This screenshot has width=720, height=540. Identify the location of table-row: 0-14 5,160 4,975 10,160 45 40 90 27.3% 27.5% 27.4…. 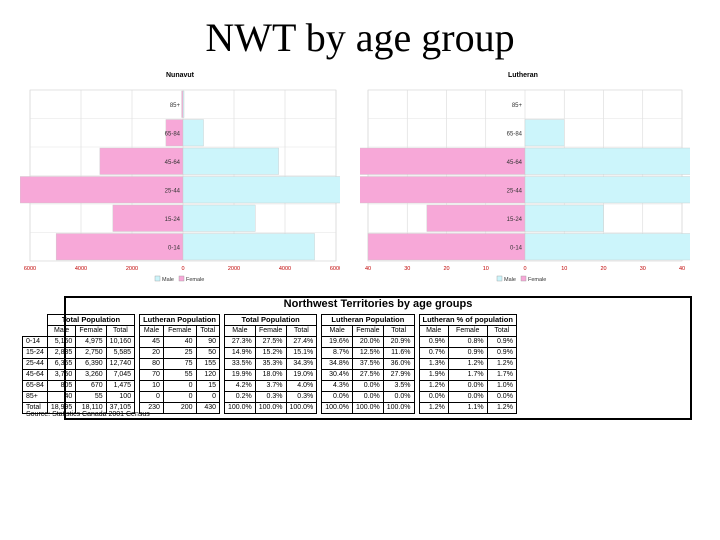
(269, 342).